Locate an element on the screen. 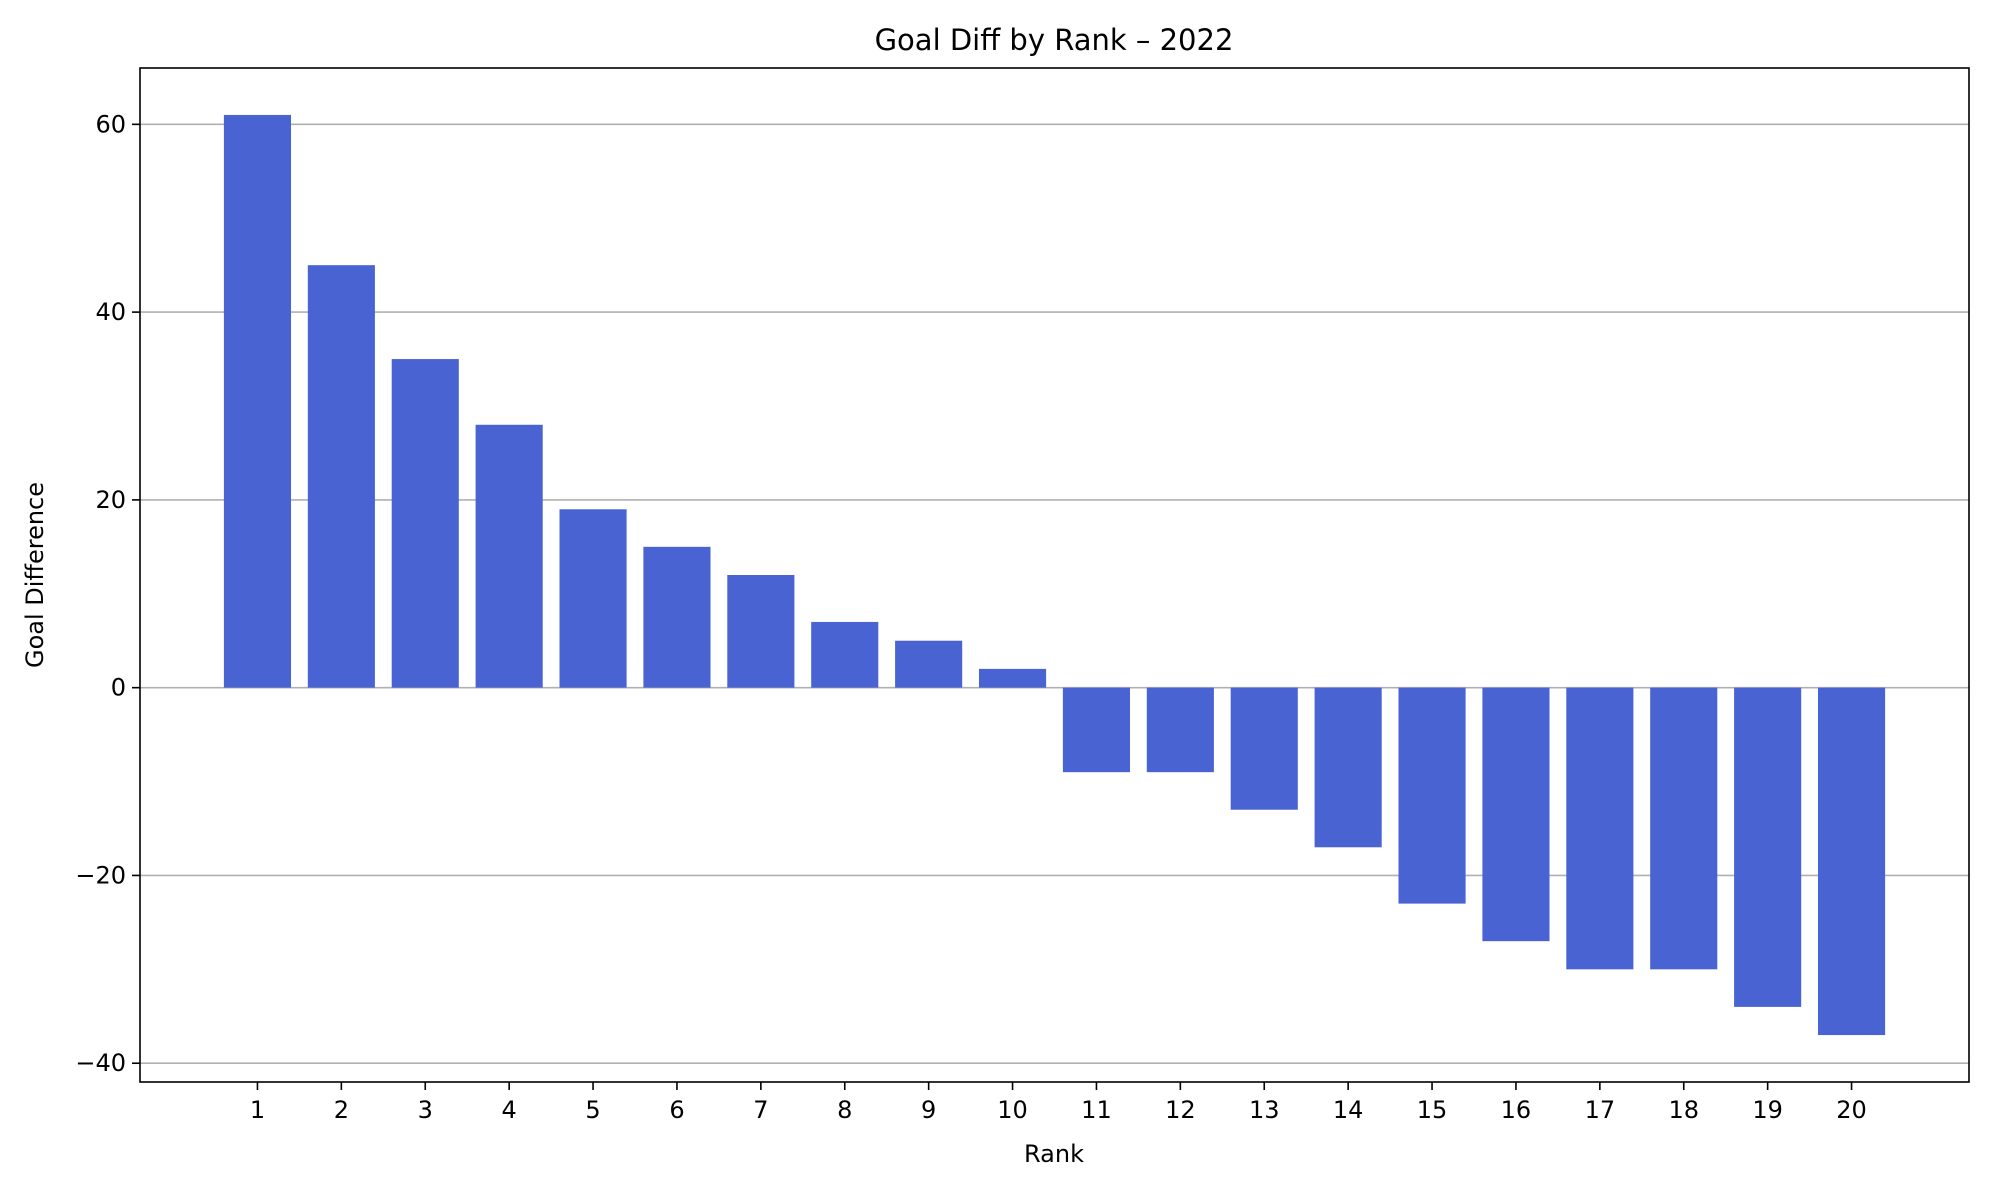 This screenshot has height=1186, width=1989. x-tick-label: 1 is located at coordinates (257, 1110).